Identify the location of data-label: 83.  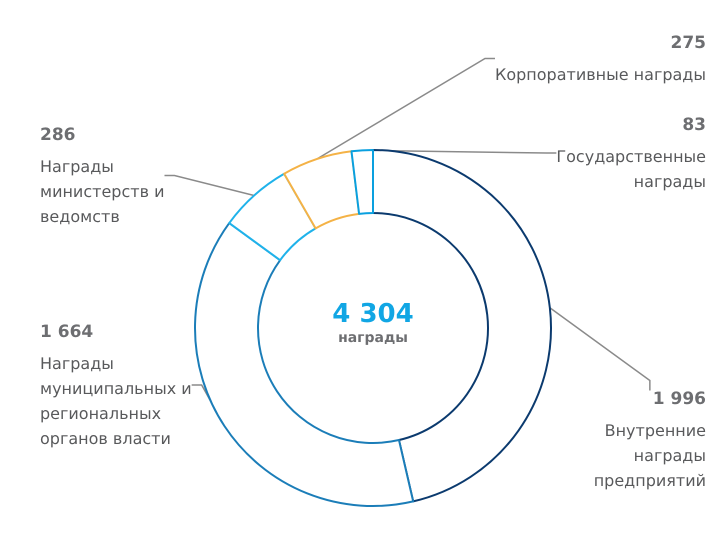
(694, 125).